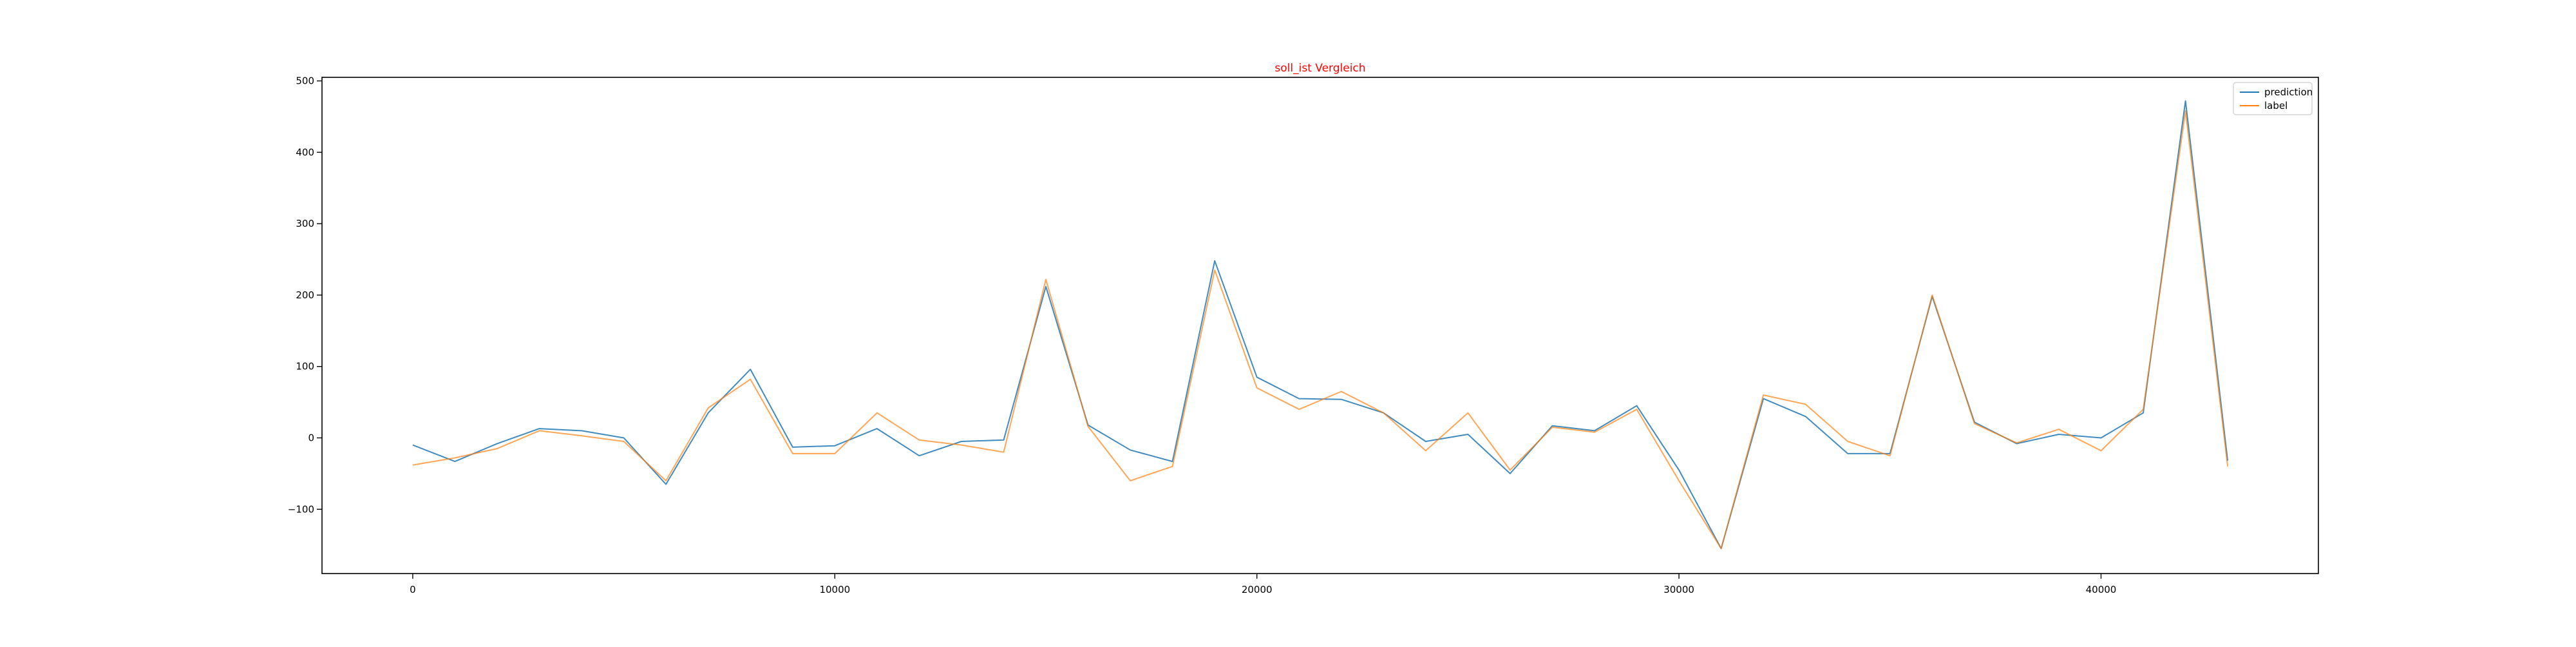 Image resolution: width=2576 pixels, height=647 pixels. Describe the element at coordinates (2101, 589) in the screenshot. I see `x-tick-label: 40000` at that location.